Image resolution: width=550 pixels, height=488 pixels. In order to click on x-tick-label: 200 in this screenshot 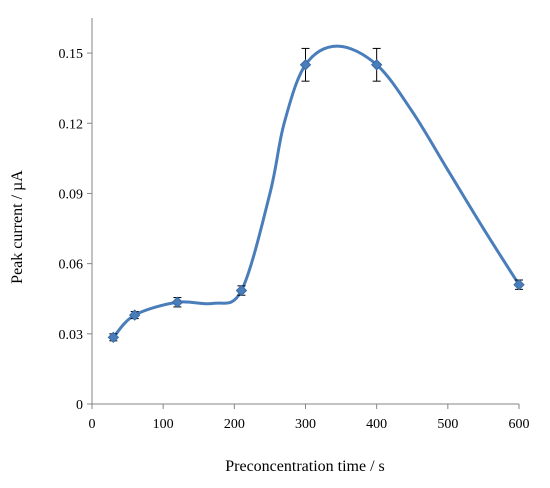, I will do `click(234, 424)`.